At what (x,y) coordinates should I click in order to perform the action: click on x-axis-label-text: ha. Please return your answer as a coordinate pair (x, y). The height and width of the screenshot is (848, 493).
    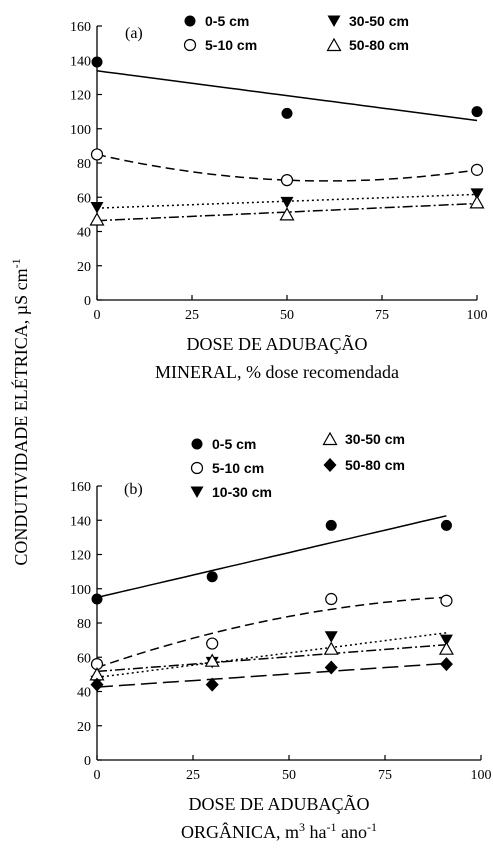
    Looking at the image, I should click on (316, 832).